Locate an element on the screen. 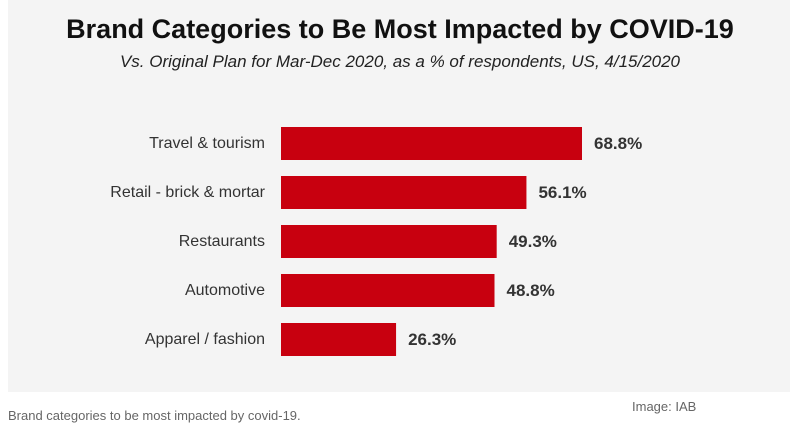 This screenshot has width=800, height=434. value-label: 68.8% is located at coordinates (618, 143).